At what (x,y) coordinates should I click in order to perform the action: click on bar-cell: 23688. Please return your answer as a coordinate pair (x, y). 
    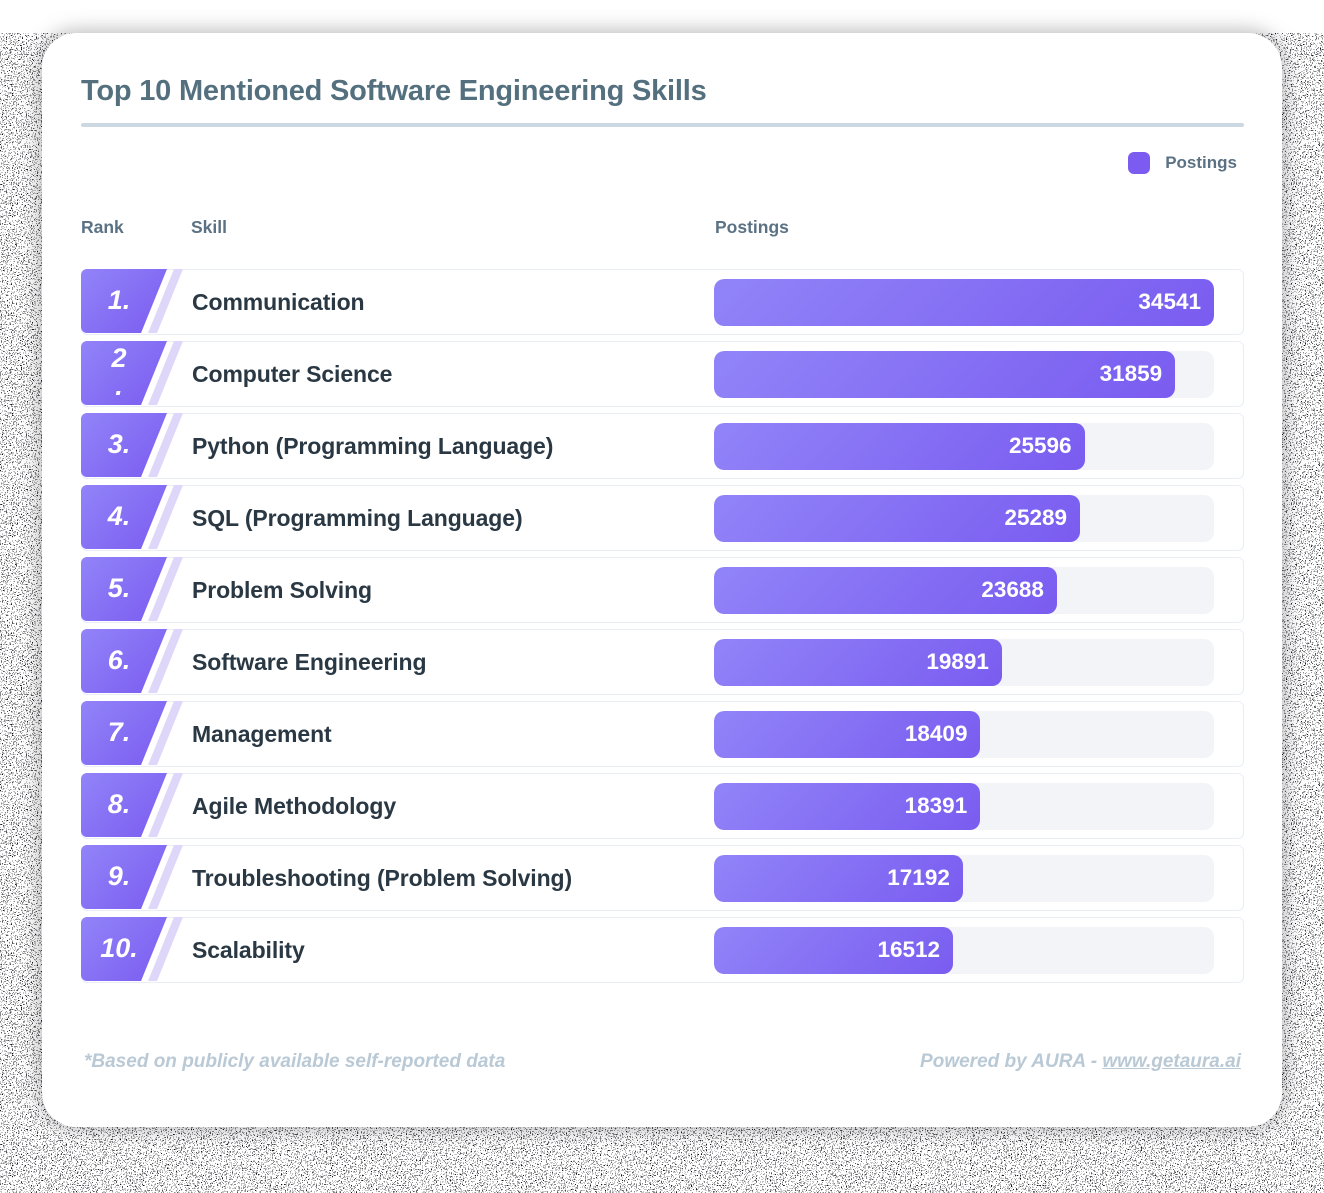
    Looking at the image, I should click on (978, 590).